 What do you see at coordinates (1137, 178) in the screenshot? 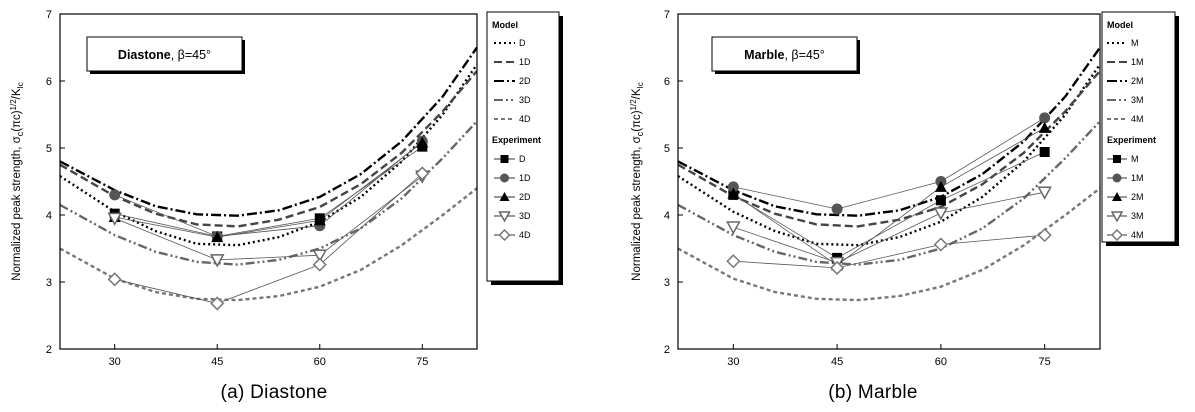
I see `legend-exp-label-1M: 1M` at bounding box center [1137, 178].